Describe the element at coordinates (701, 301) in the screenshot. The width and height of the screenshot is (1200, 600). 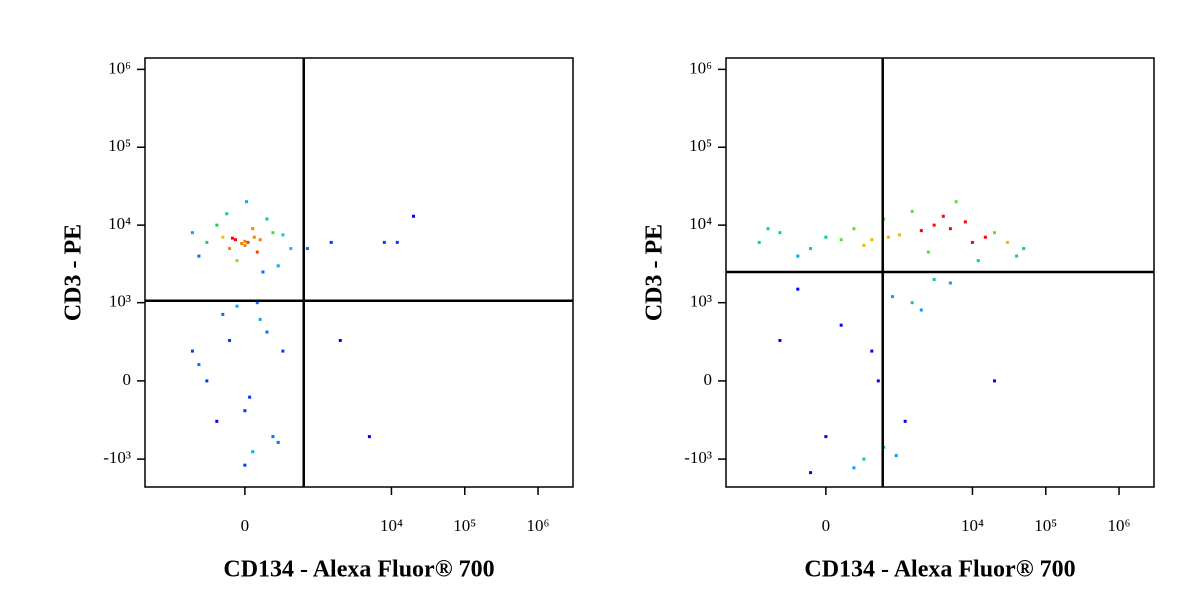
I see `y-tick-label: 10³` at that location.